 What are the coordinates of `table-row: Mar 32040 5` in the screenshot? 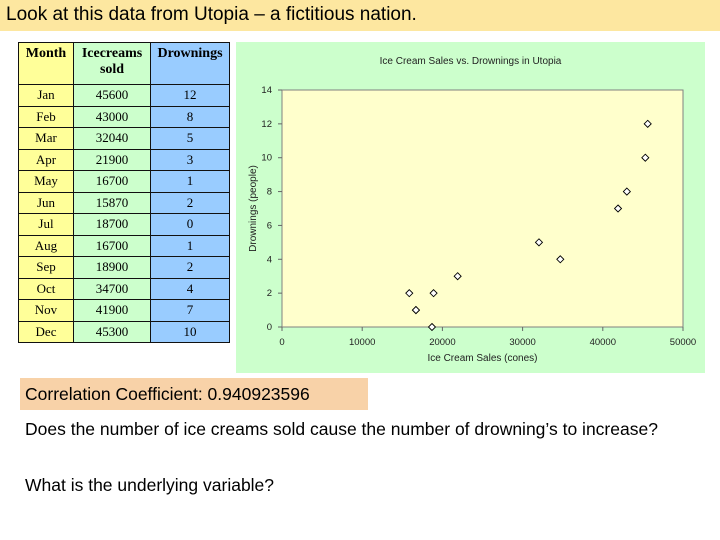 It's located at (124, 138).